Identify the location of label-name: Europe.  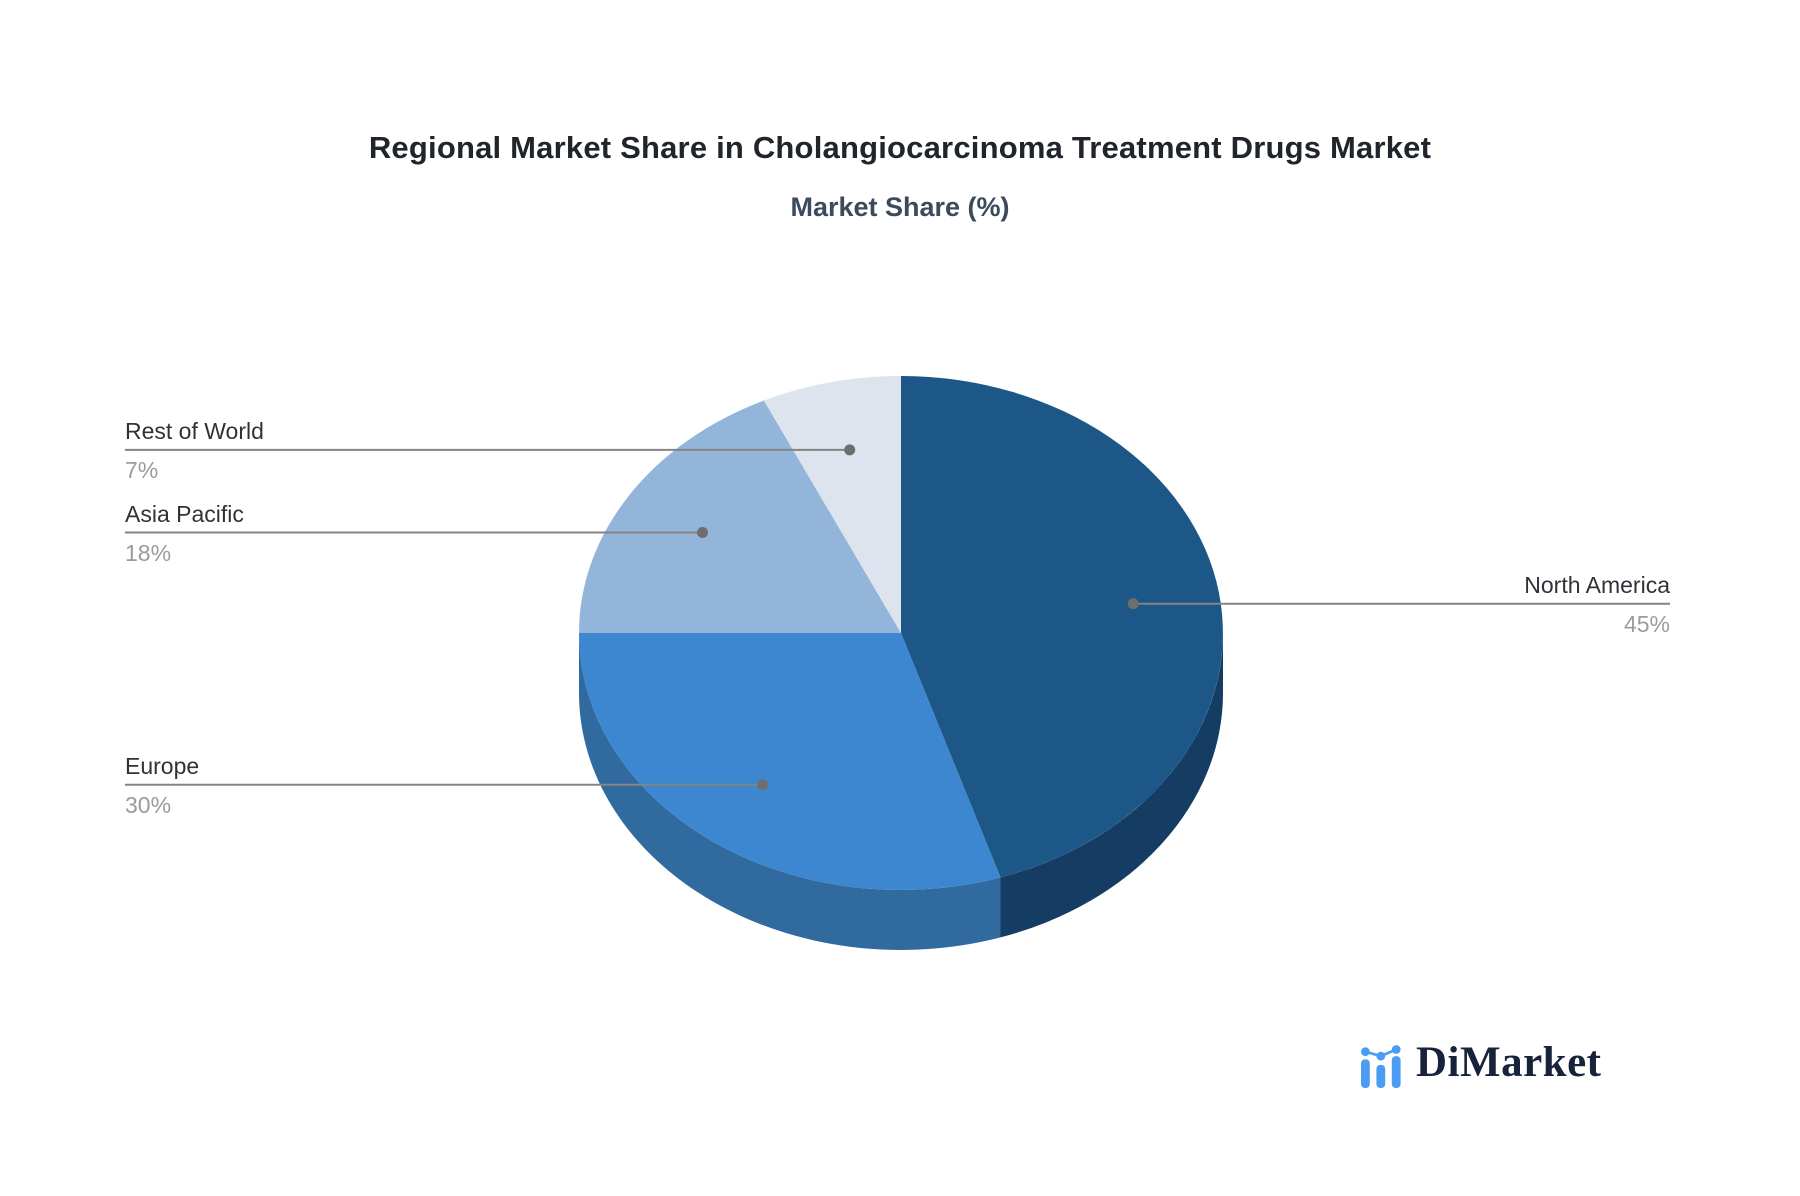
(162, 765).